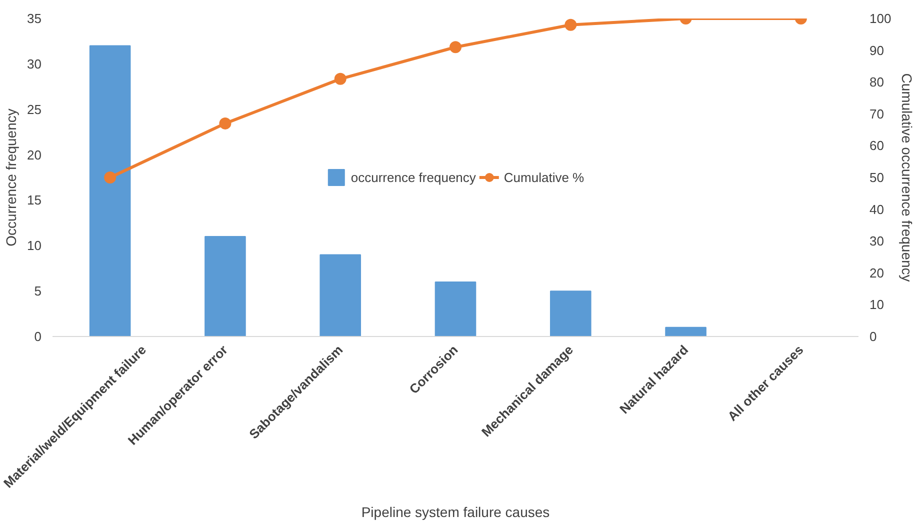  What do you see at coordinates (34, 154) in the screenshot?
I see `y-tick-label: 20` at bounding box center [34, 154].